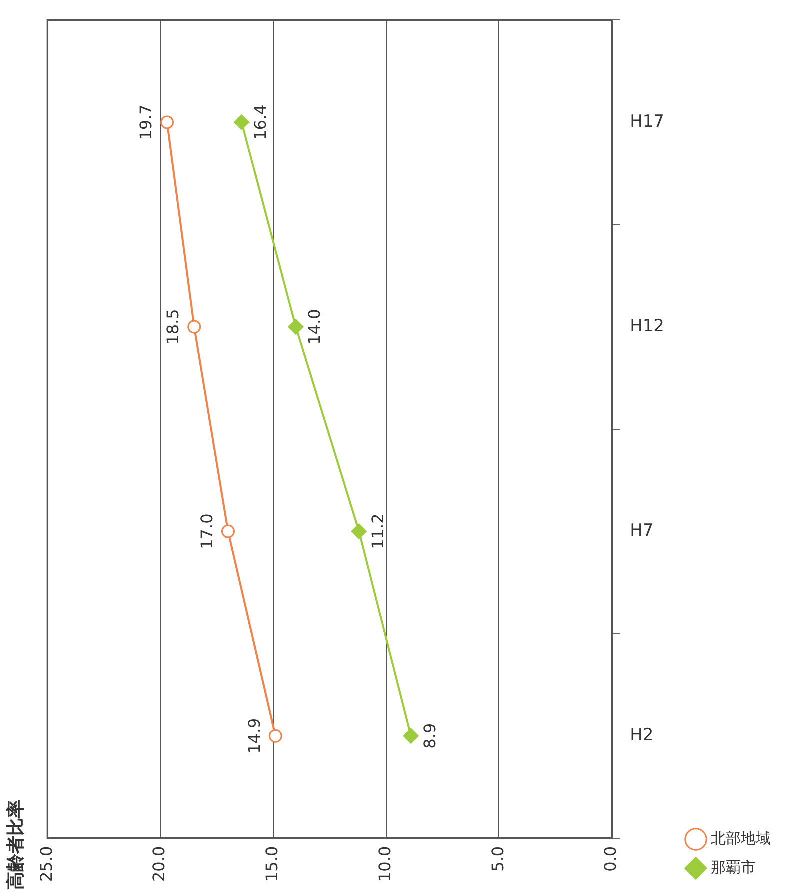 The image size is (785, 896). What do you see at coordinates (173, 327) in the screenshot?
I see `data-label: 18.5` at bounding box center [173, 327].